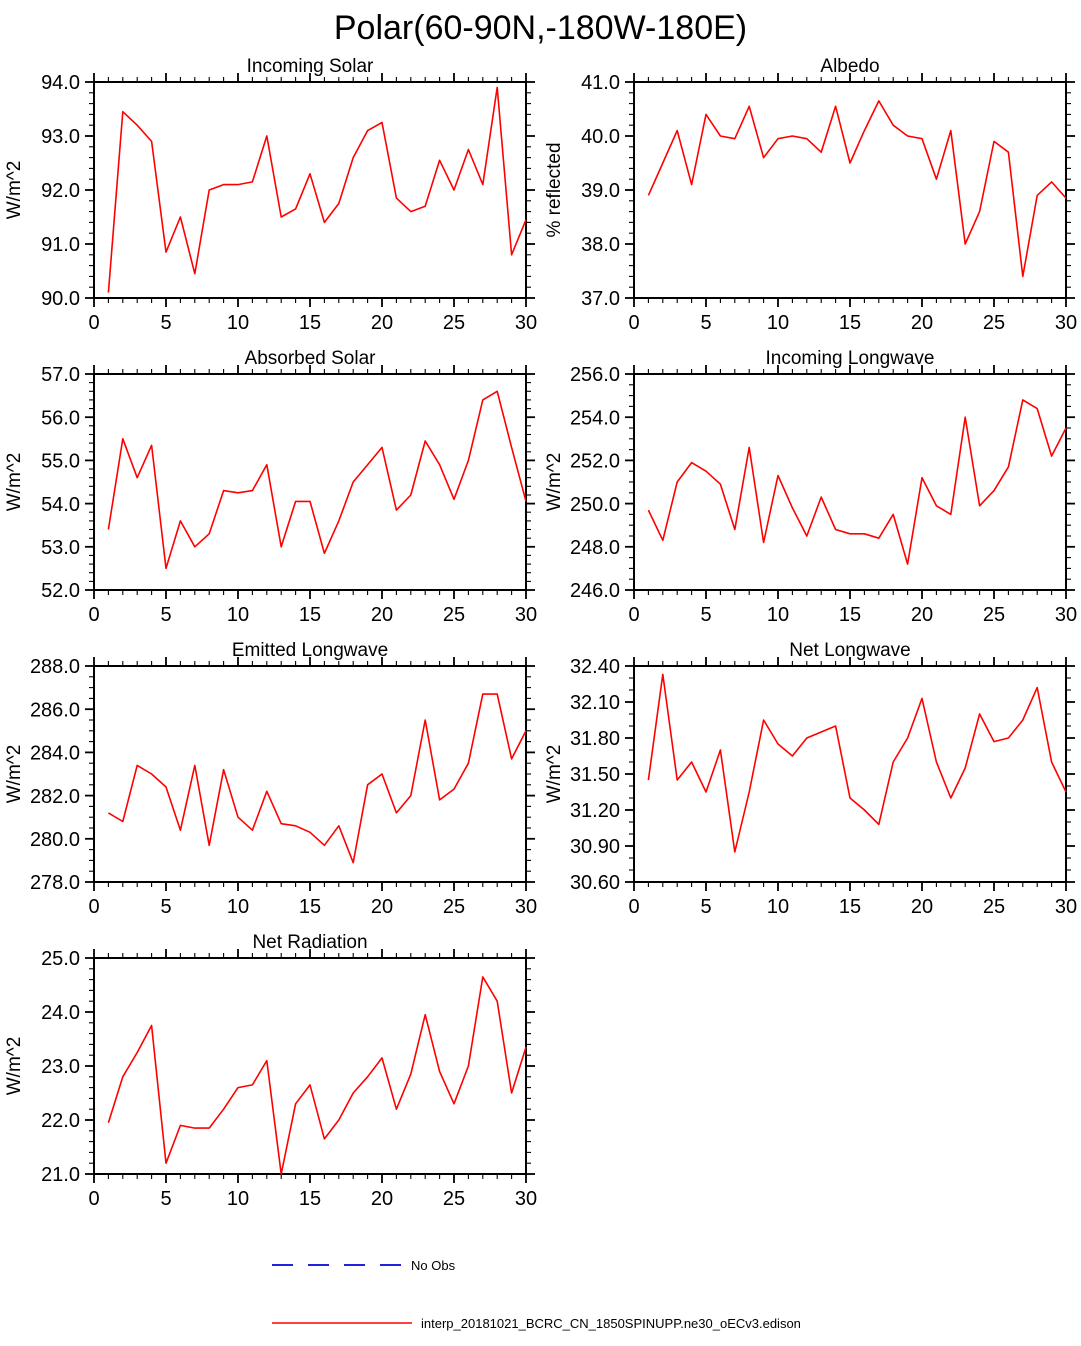 The image size is (1081, 1346). Describe the element at coordinates (810, 1074) in the screenshot. I see `empty-cell` at that location.